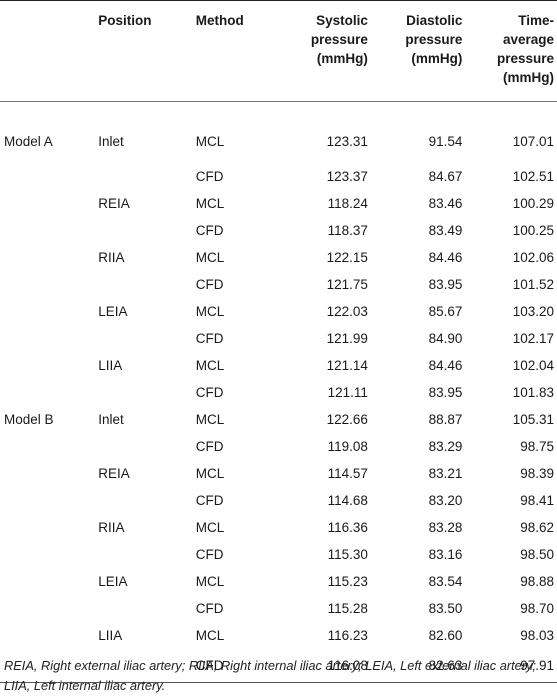  I want to click on header-position: Position, so click(125, 20).